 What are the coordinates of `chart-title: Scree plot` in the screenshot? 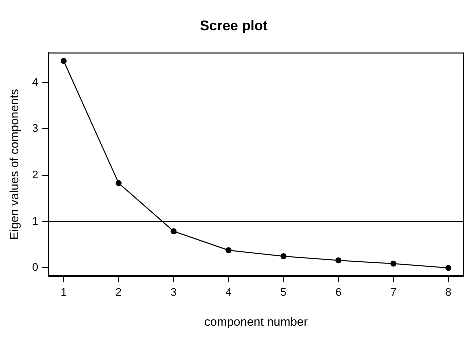 It's located at (234, 25).